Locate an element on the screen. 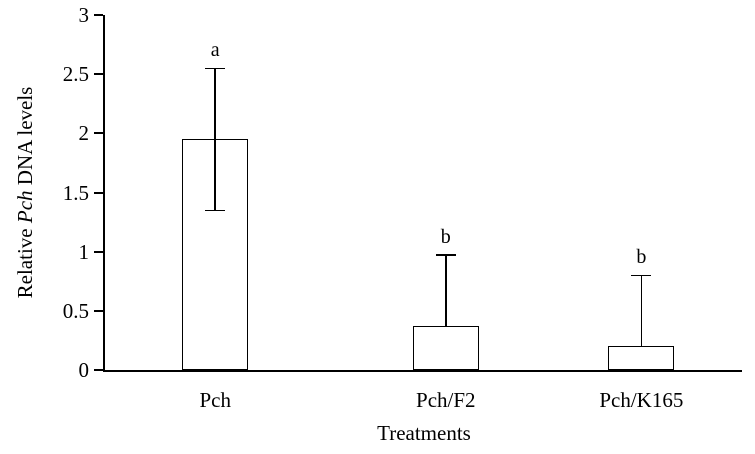  y-axis-label-suffix: DNA levels is located at coordinates (25, 138).